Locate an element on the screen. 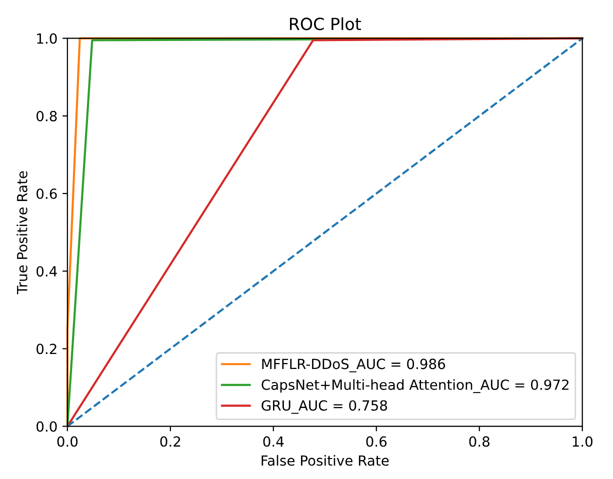 Image resolution: width=613 pixels, height=479 pixels. y-axis-title: True Positive Rate is located at coordinates (22, 232).